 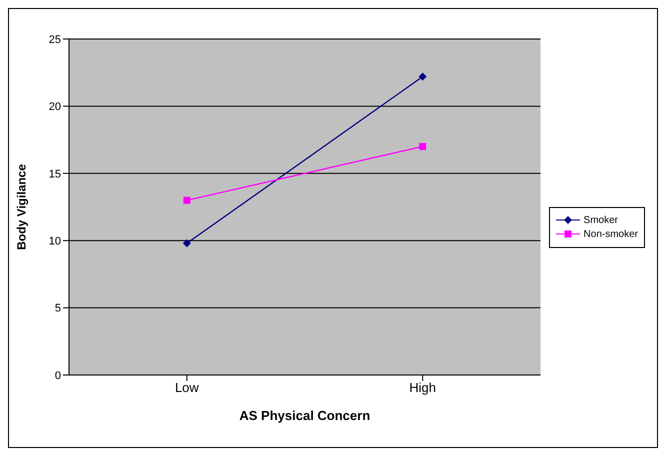 What do you see at coordinates (54, 174) in the screenshot?
I see `y-tick-label: 15` at bounding box center [54, 174].